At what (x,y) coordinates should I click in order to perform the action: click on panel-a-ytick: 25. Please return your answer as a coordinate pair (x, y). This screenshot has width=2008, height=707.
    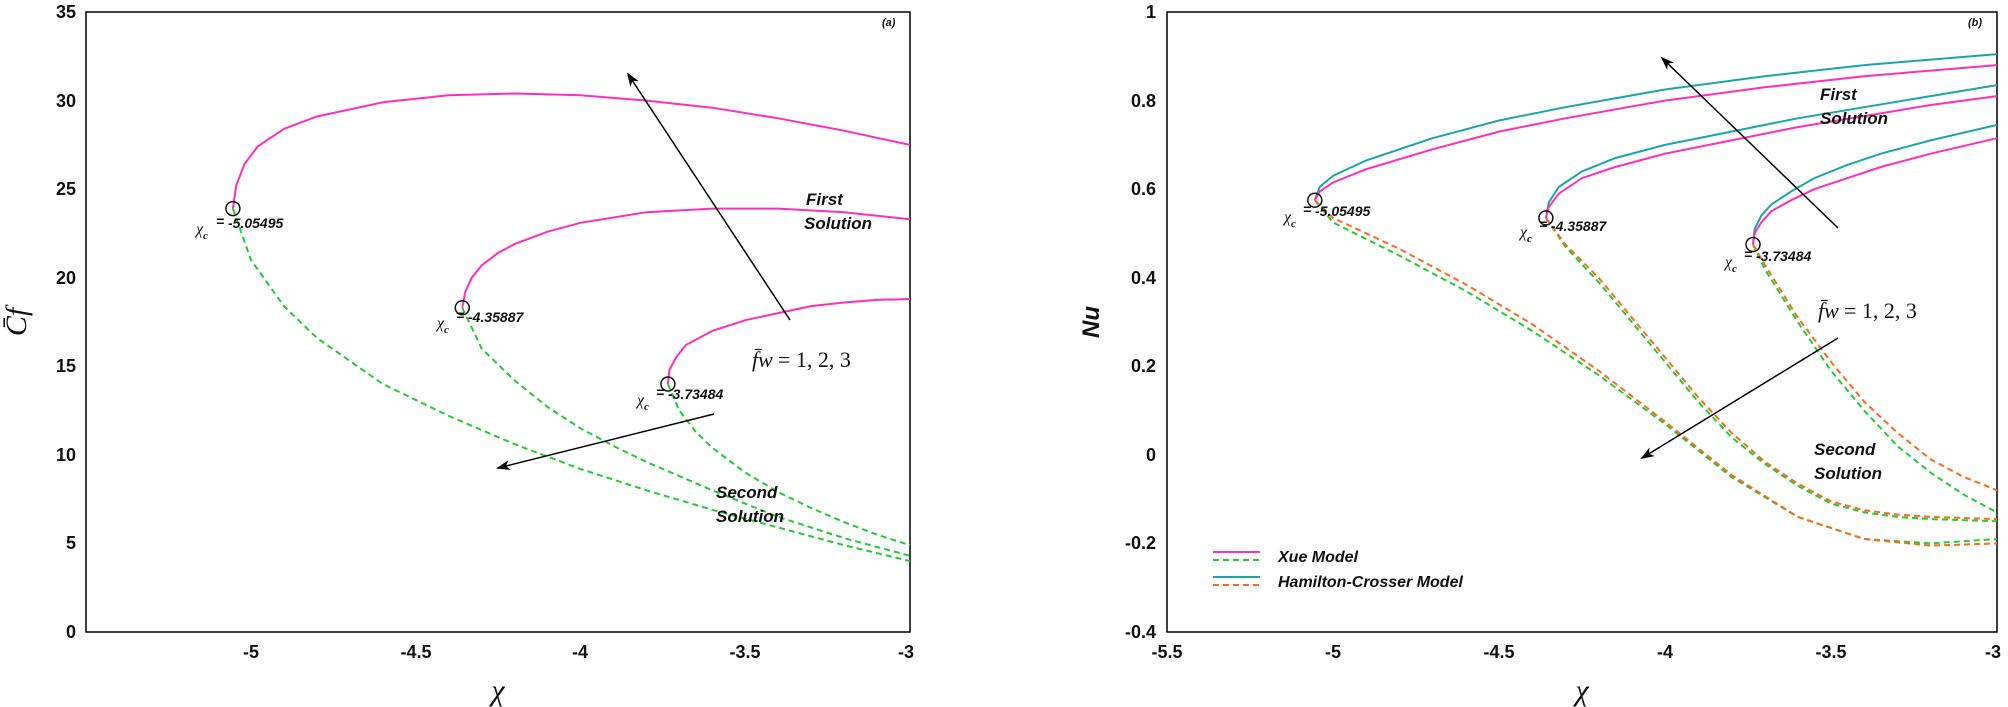
    Looking at the image, I should click on (66, 189).